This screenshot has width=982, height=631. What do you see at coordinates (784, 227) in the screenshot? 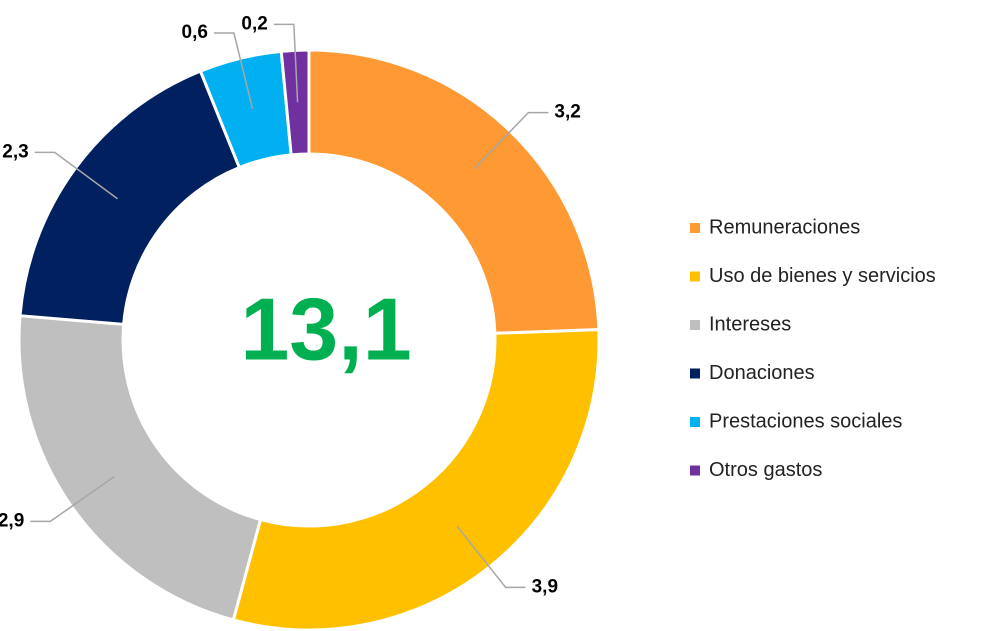
I see `legend-label: Remuneraciones` at bounding box center [784, 227].